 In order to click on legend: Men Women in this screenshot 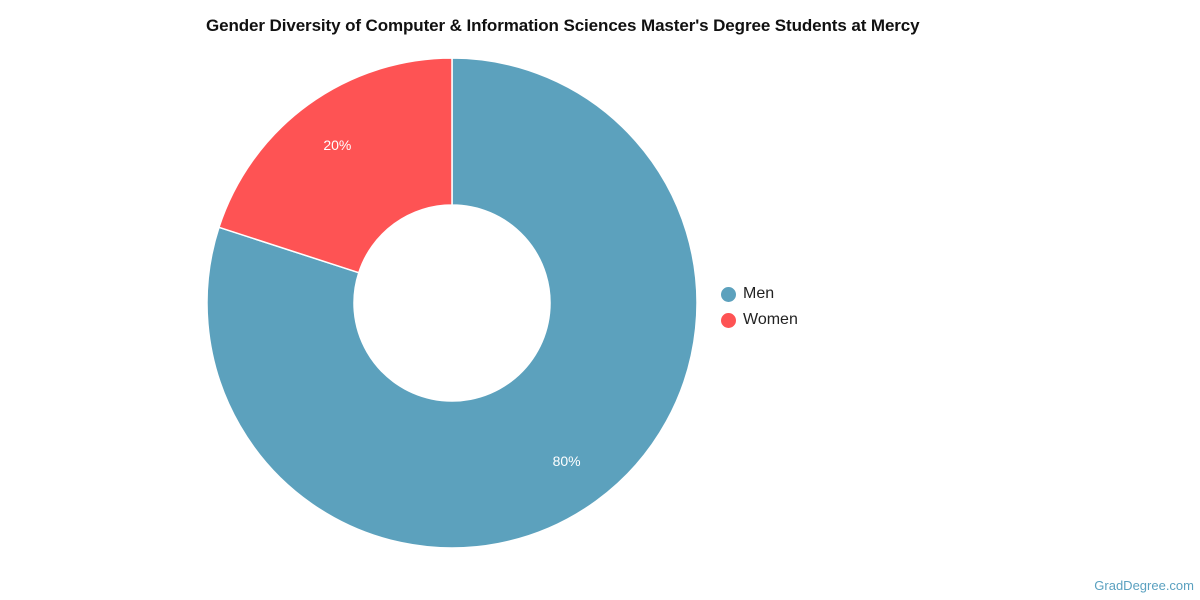, I will do `click(759, 307)`.